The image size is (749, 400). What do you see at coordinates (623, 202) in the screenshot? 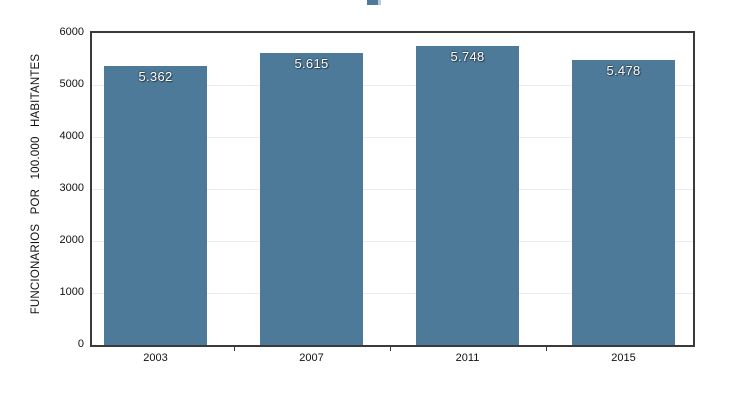
I see `bar-2015: 5.478` at bounding box center [623, 202].